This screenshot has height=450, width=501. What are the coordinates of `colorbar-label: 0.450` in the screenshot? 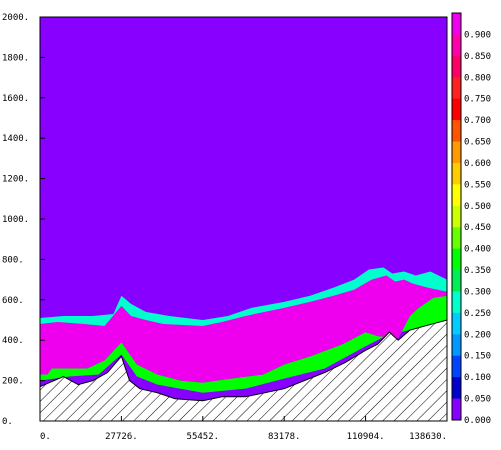 It's located at (477, 228).